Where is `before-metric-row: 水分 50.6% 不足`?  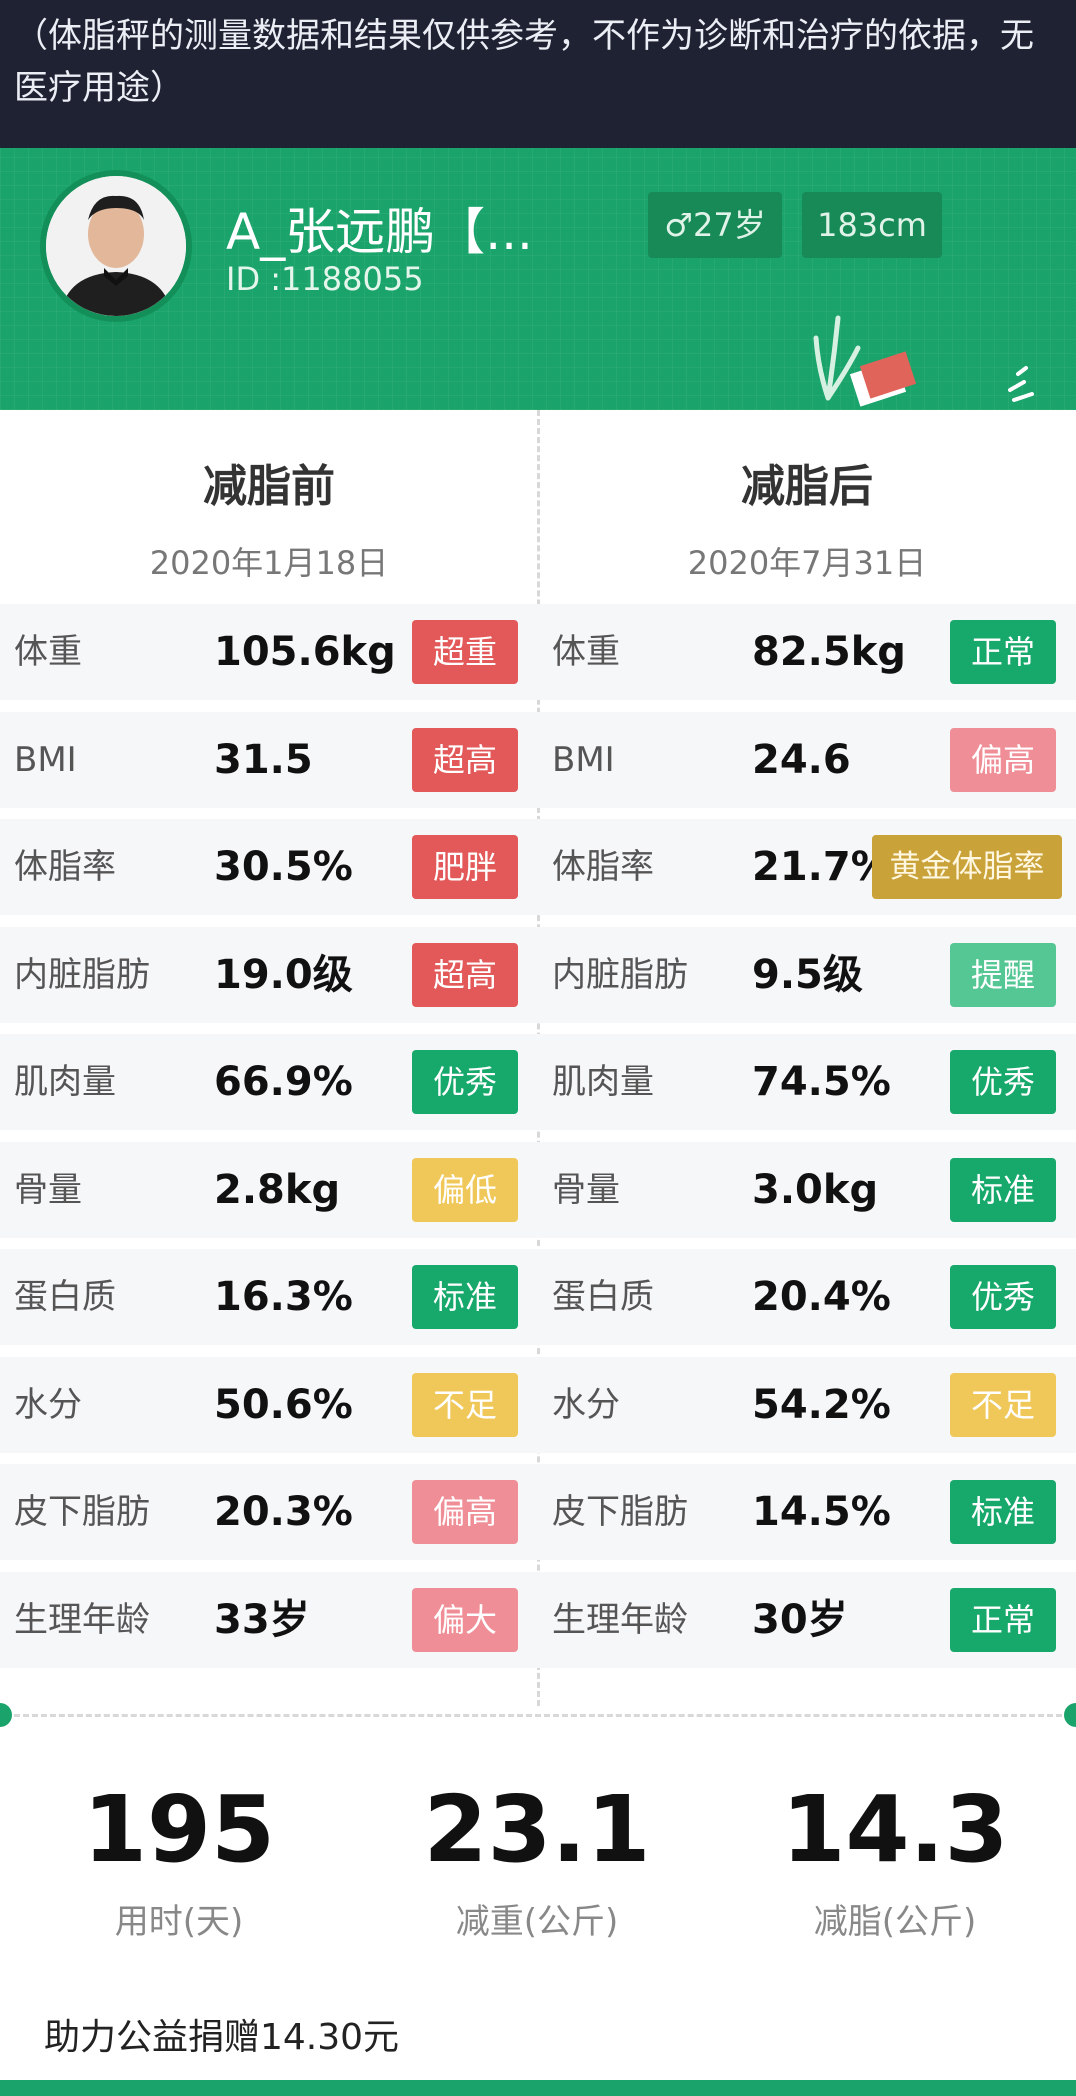
before-metric-row: 水分 50.6% 不足 is located at coordinates (269, 1405).